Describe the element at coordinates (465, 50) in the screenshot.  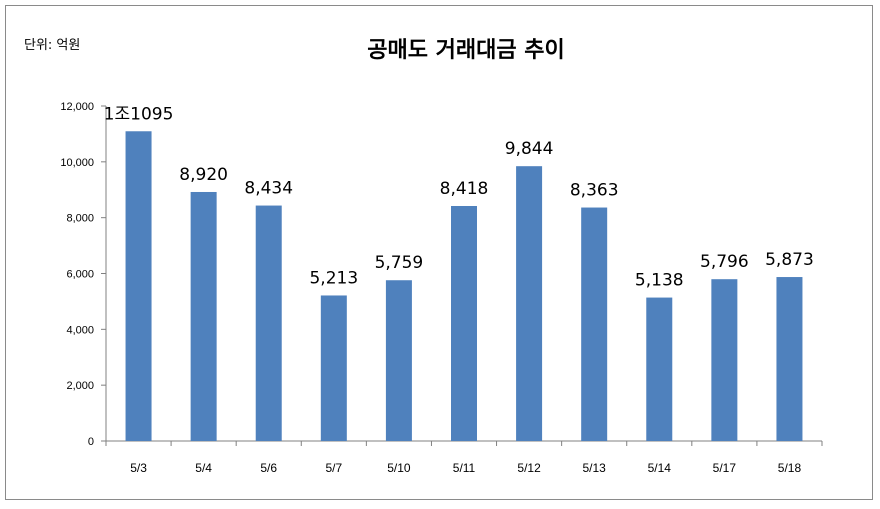
I see `chart-title: 공매도 거래대금 추이` at that location.